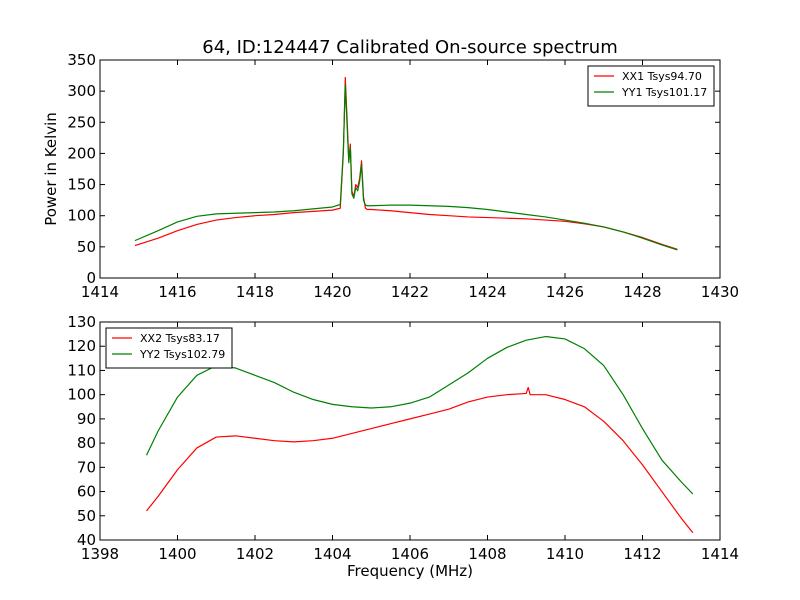 Image resolution: width=800 pixels, height=600 pixels. Describe the element at coordinates (86, 540) in the screenshot. I see `bottom-y-tick-label: 40` at that location.